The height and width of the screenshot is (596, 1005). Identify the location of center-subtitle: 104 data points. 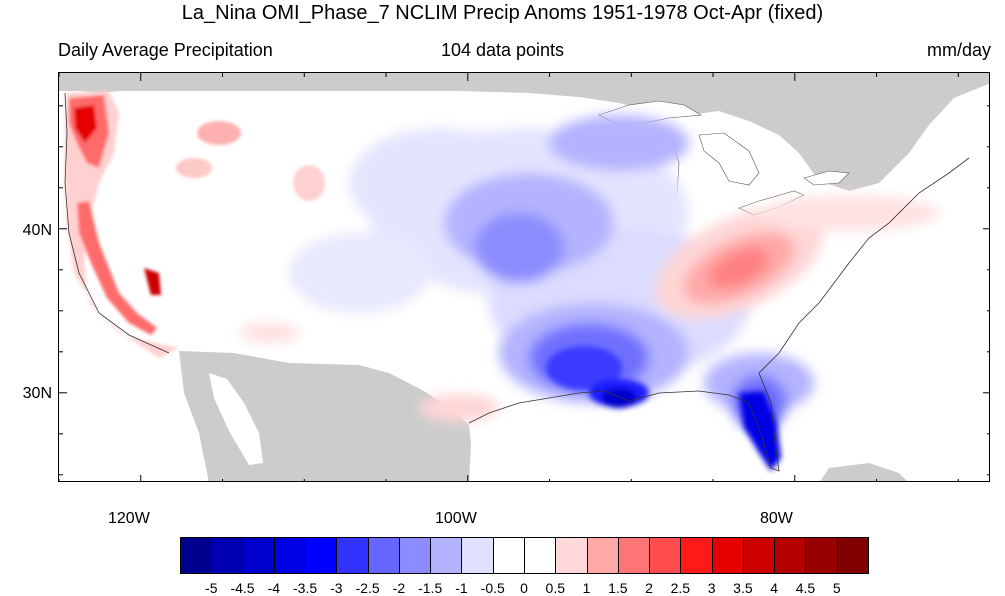
(502, 50).